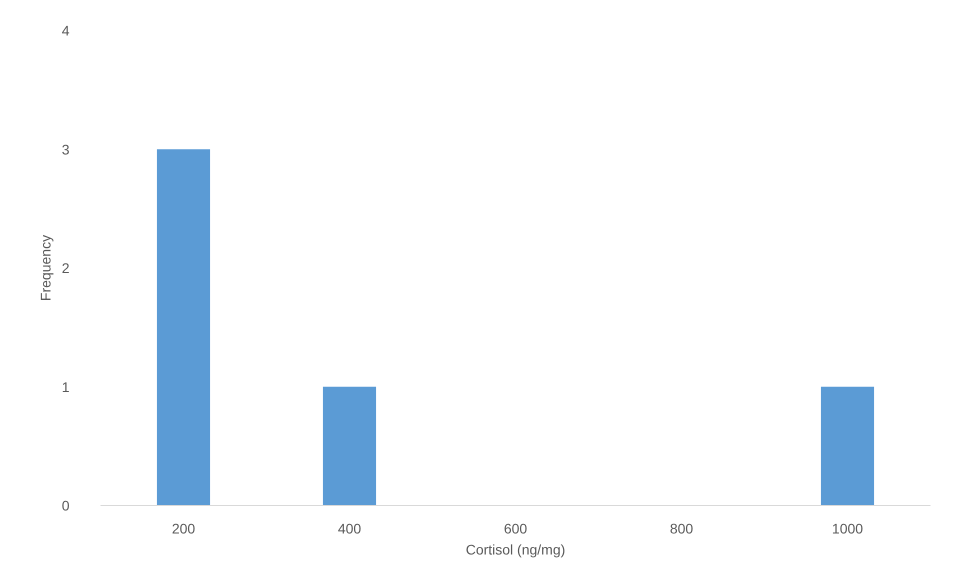 This screenshot has height=577, width=956. Describe the element at coordinates (350, 528) in the screenshot. I see `x-tick-label: 400` at that location.